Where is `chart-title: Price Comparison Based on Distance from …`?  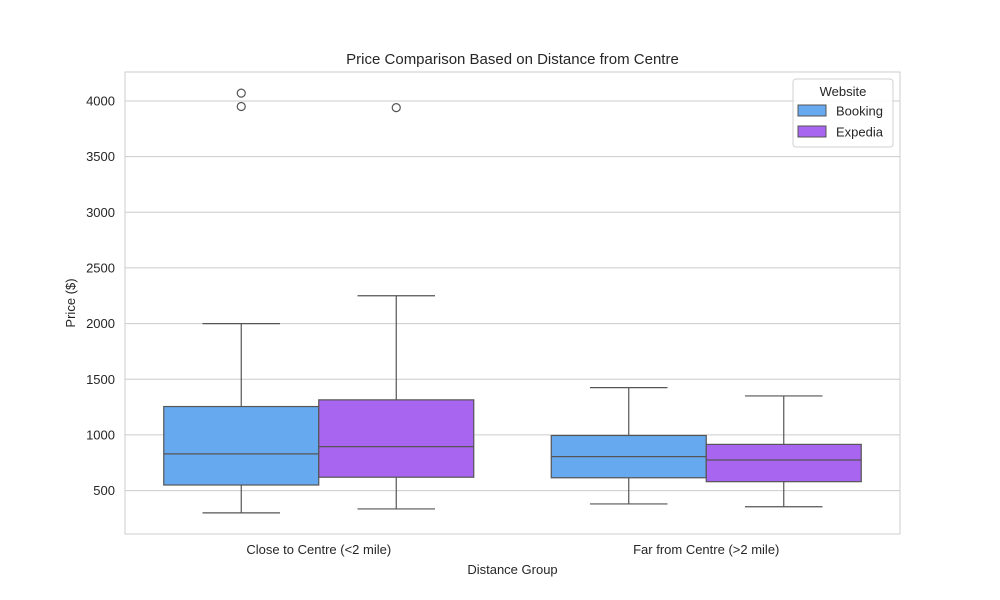 chart-title: Price Comparison Based on Distance from … is located at coordinates (512, 59).